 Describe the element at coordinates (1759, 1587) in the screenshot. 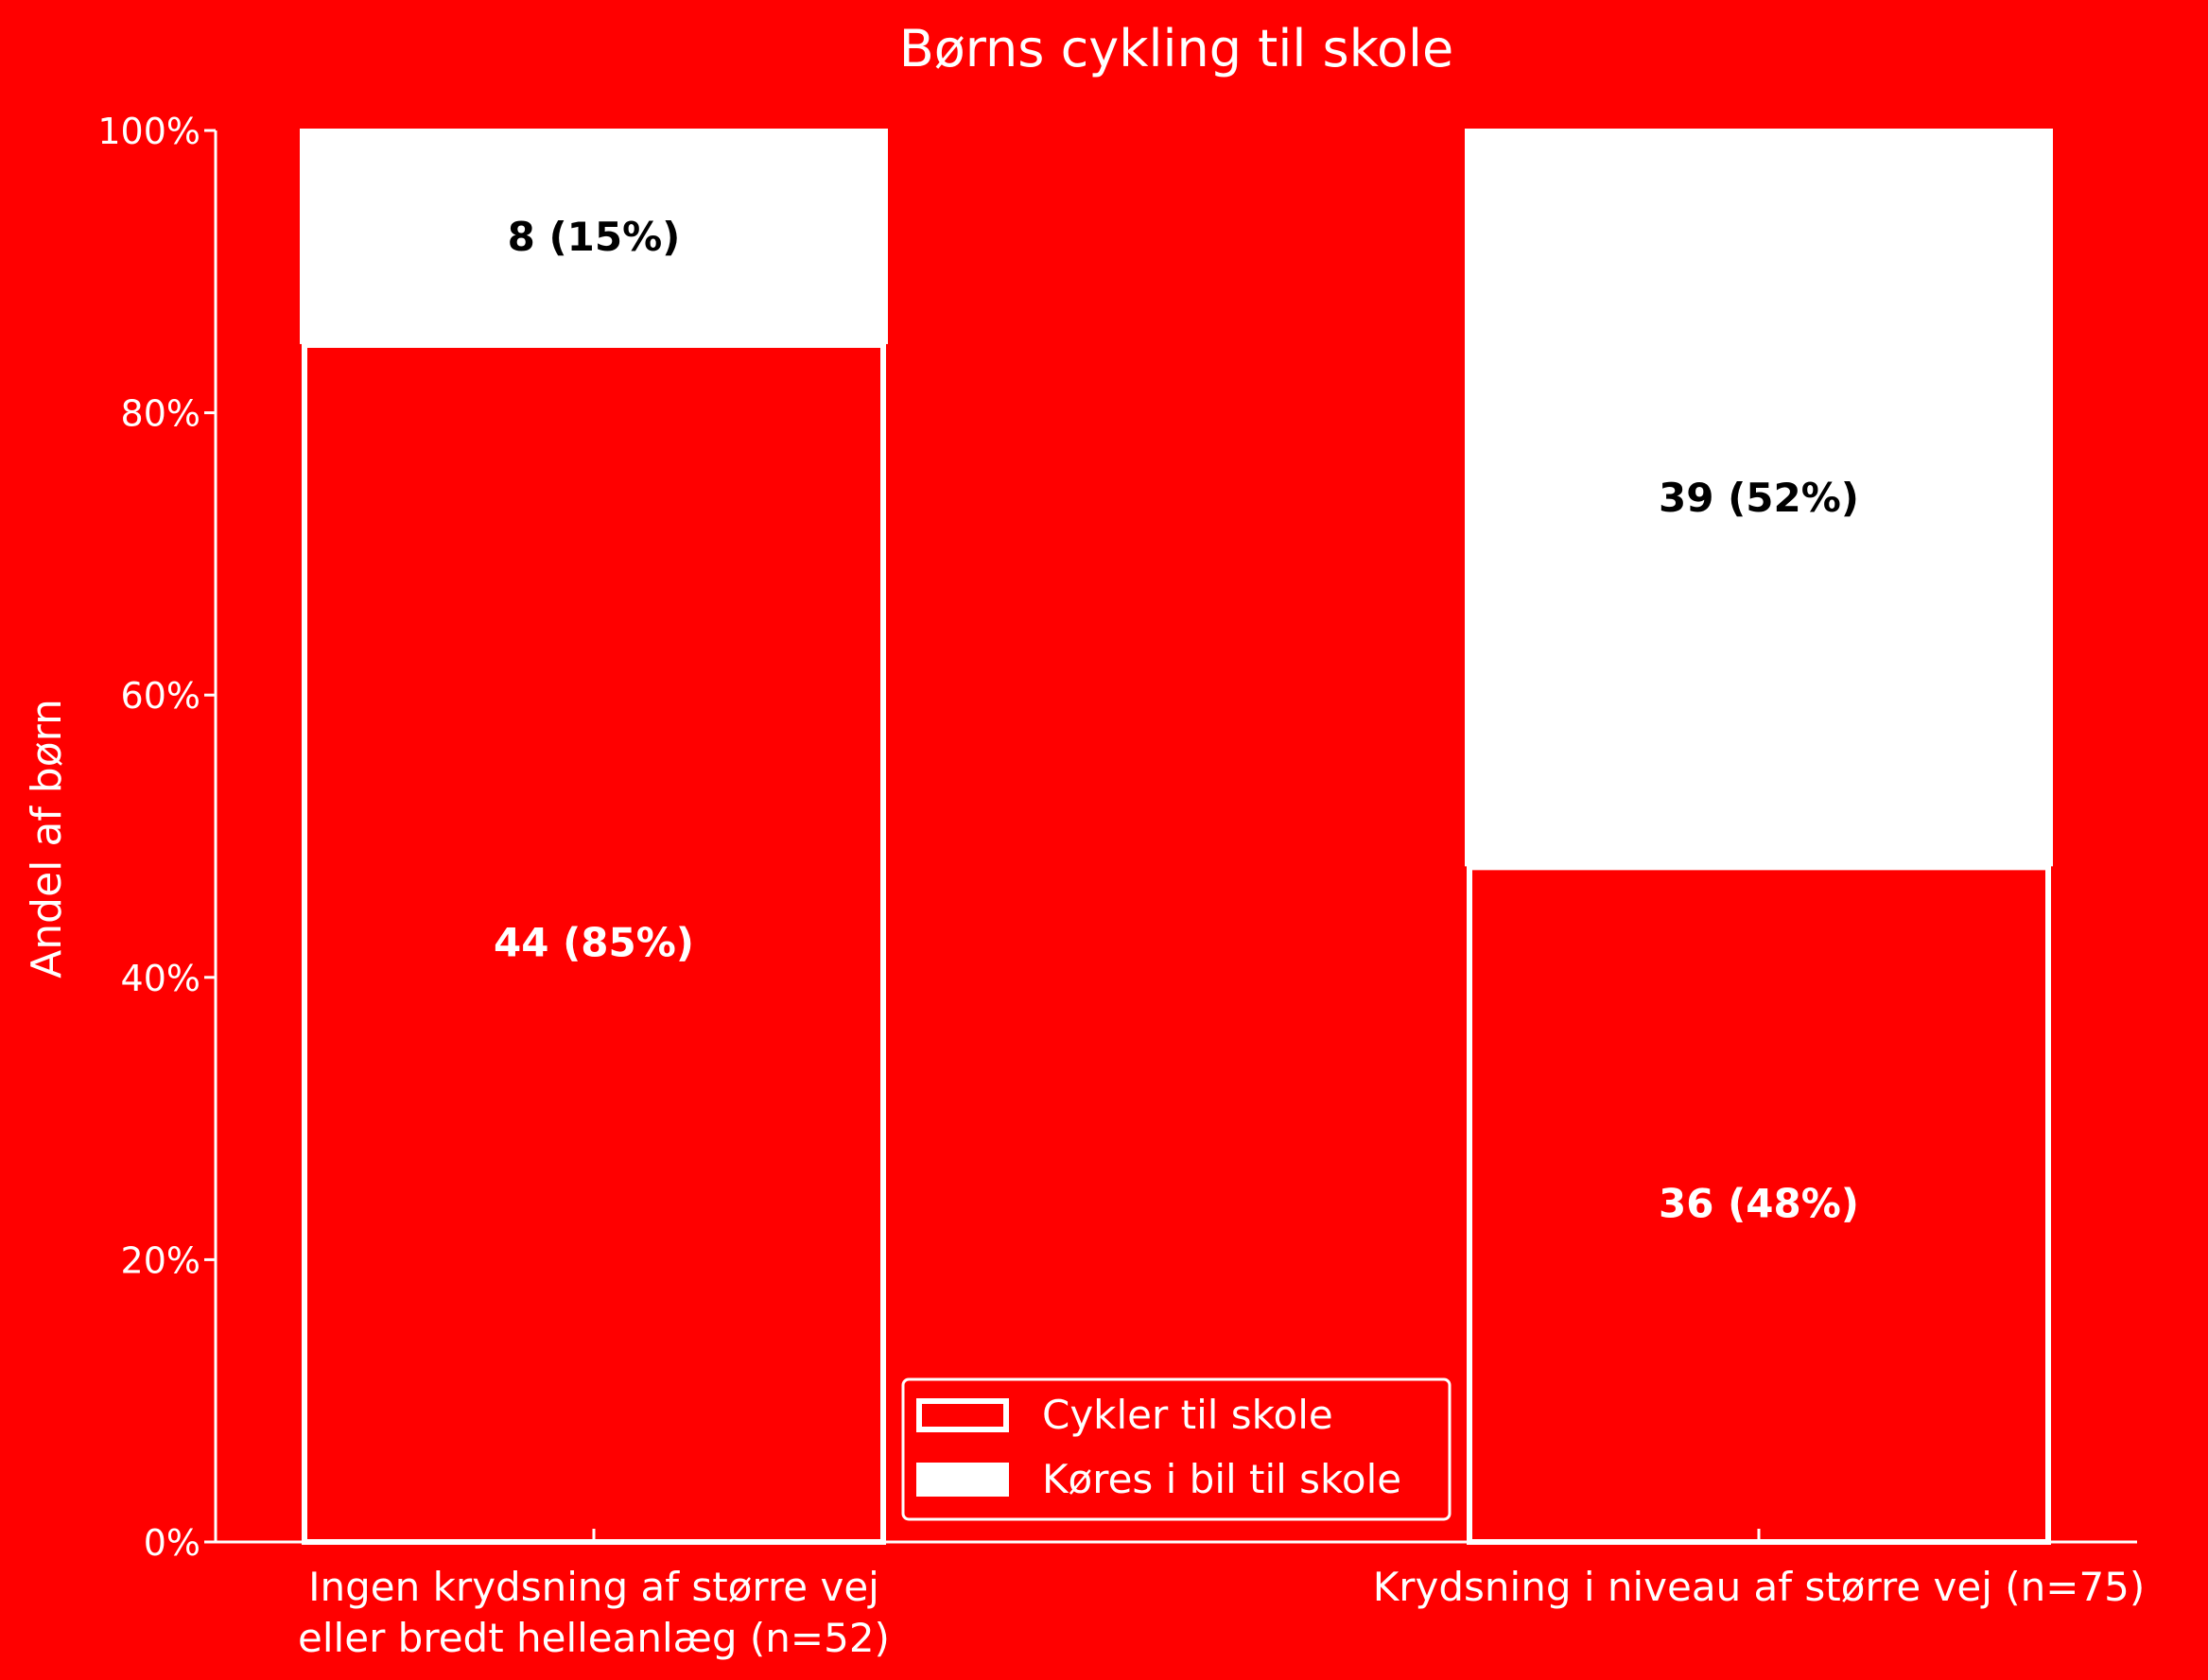

I see `x-tick-label: Krydsning i niveau af større vej (n=75)` at that location.